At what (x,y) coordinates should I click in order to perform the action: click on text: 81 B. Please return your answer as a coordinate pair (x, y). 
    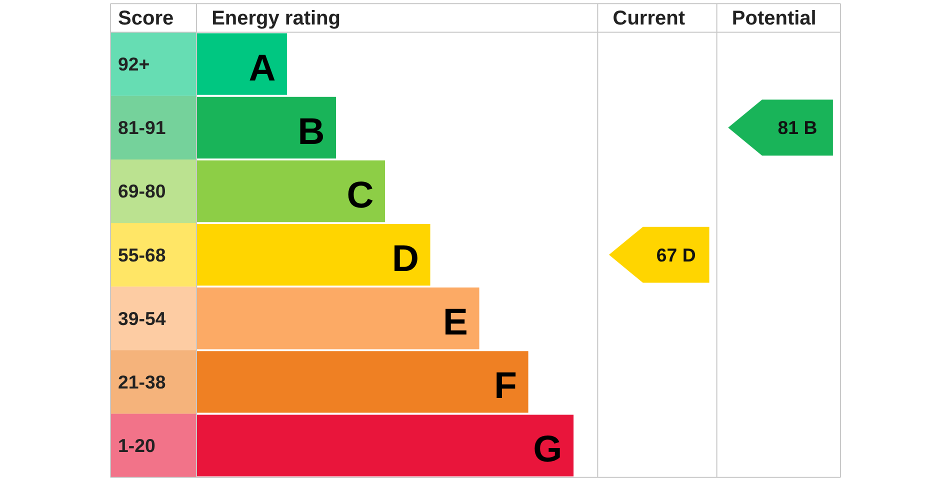
    Looking at the image, I should click on (798, 127).